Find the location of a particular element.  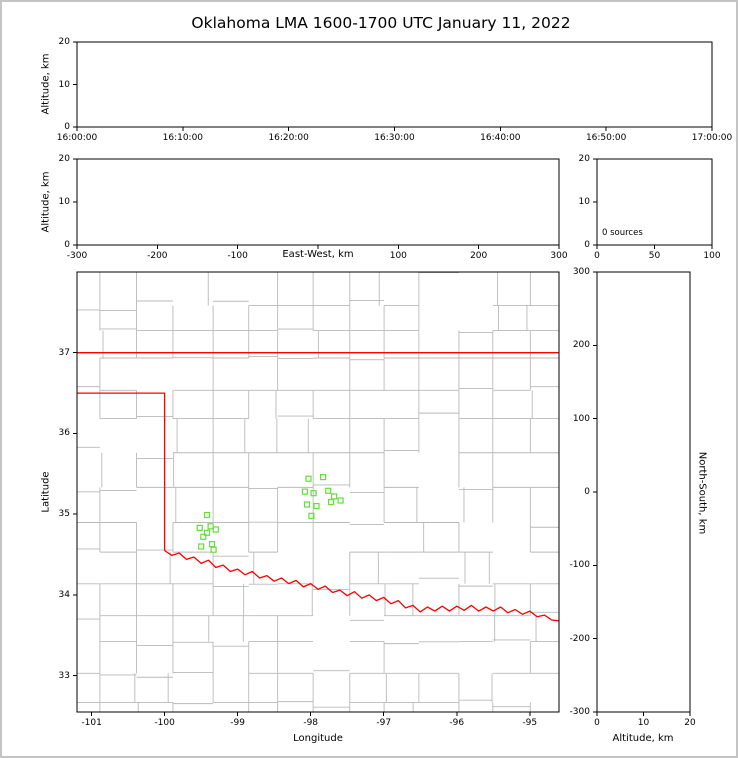

ew-altitude-panel is located at coordinates (318, 202).